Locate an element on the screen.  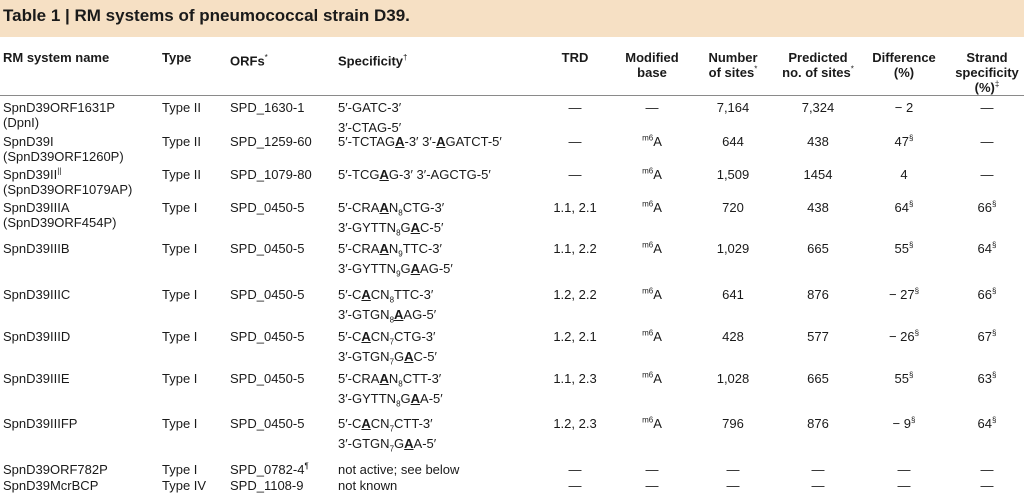
difference-cell: 64§ is located at coordinates (904, 207).